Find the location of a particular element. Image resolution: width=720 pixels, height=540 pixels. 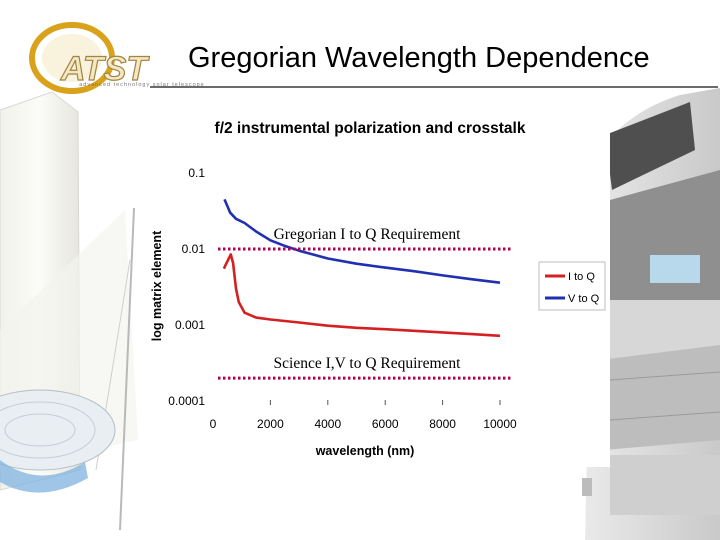

x-tick-label-2: 4000 is located at coordinates (327, 424).